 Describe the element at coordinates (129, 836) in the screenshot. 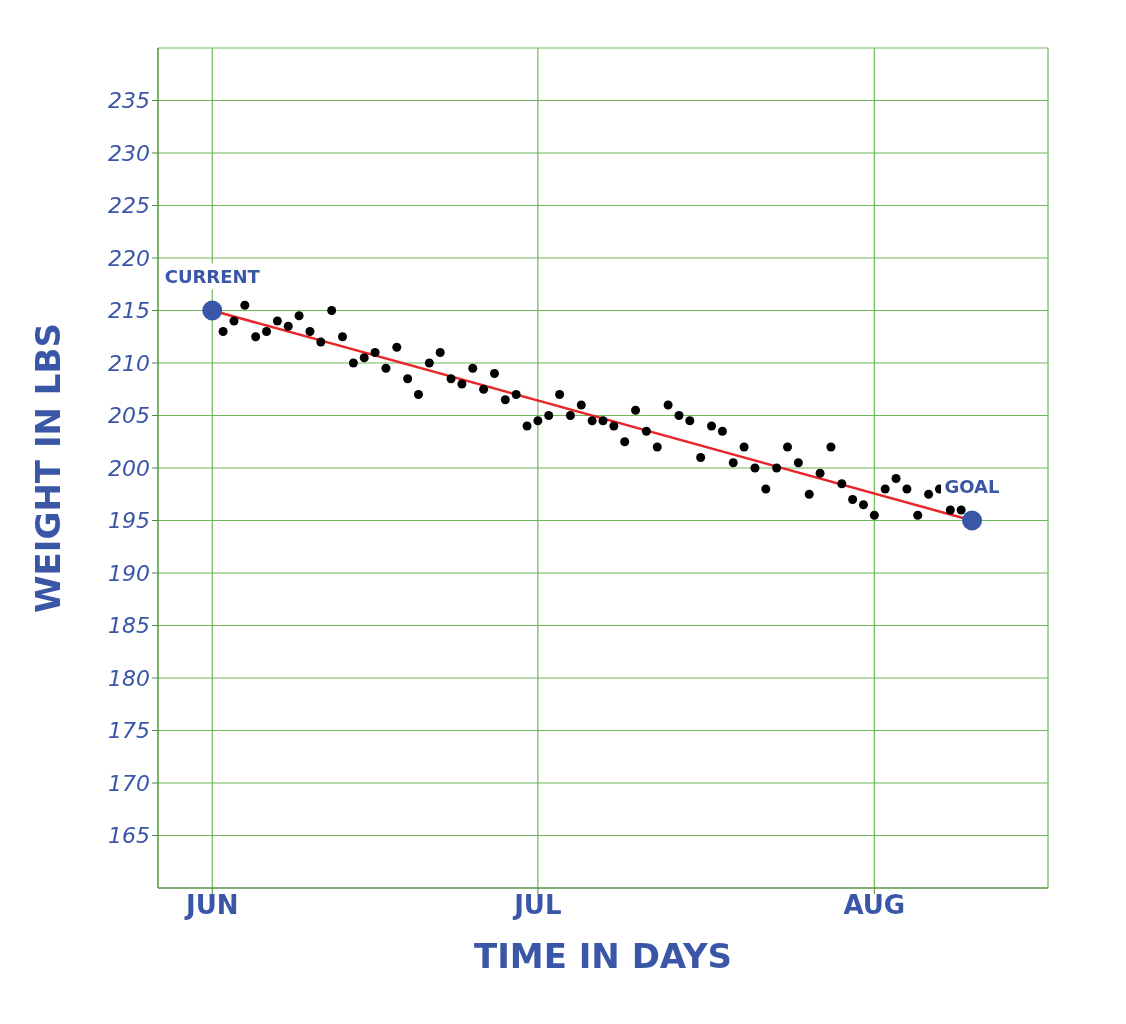

I see `y-tick-label: 165` at that location.